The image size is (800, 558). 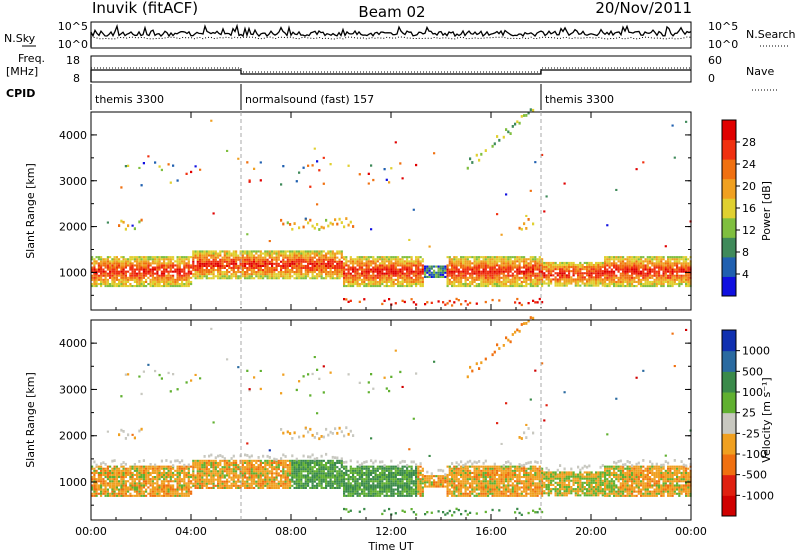 What do you see at coordinates (766, 211) in the screenshot?
I see `power-colorbar-label: Power [dB]` at bounding box center [766, 211].